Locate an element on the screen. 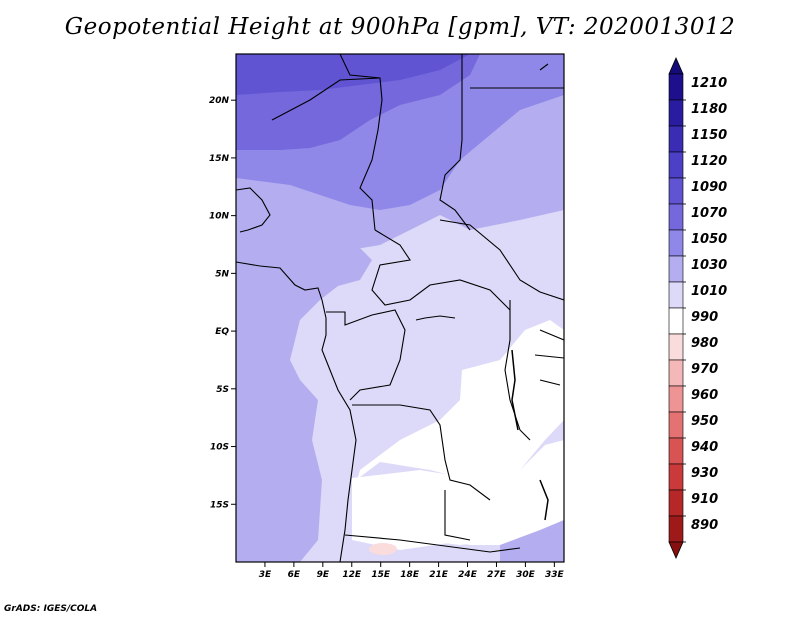 This screenshot has width=800, height=618. border-drc-east is located at coordinates (517, 370).